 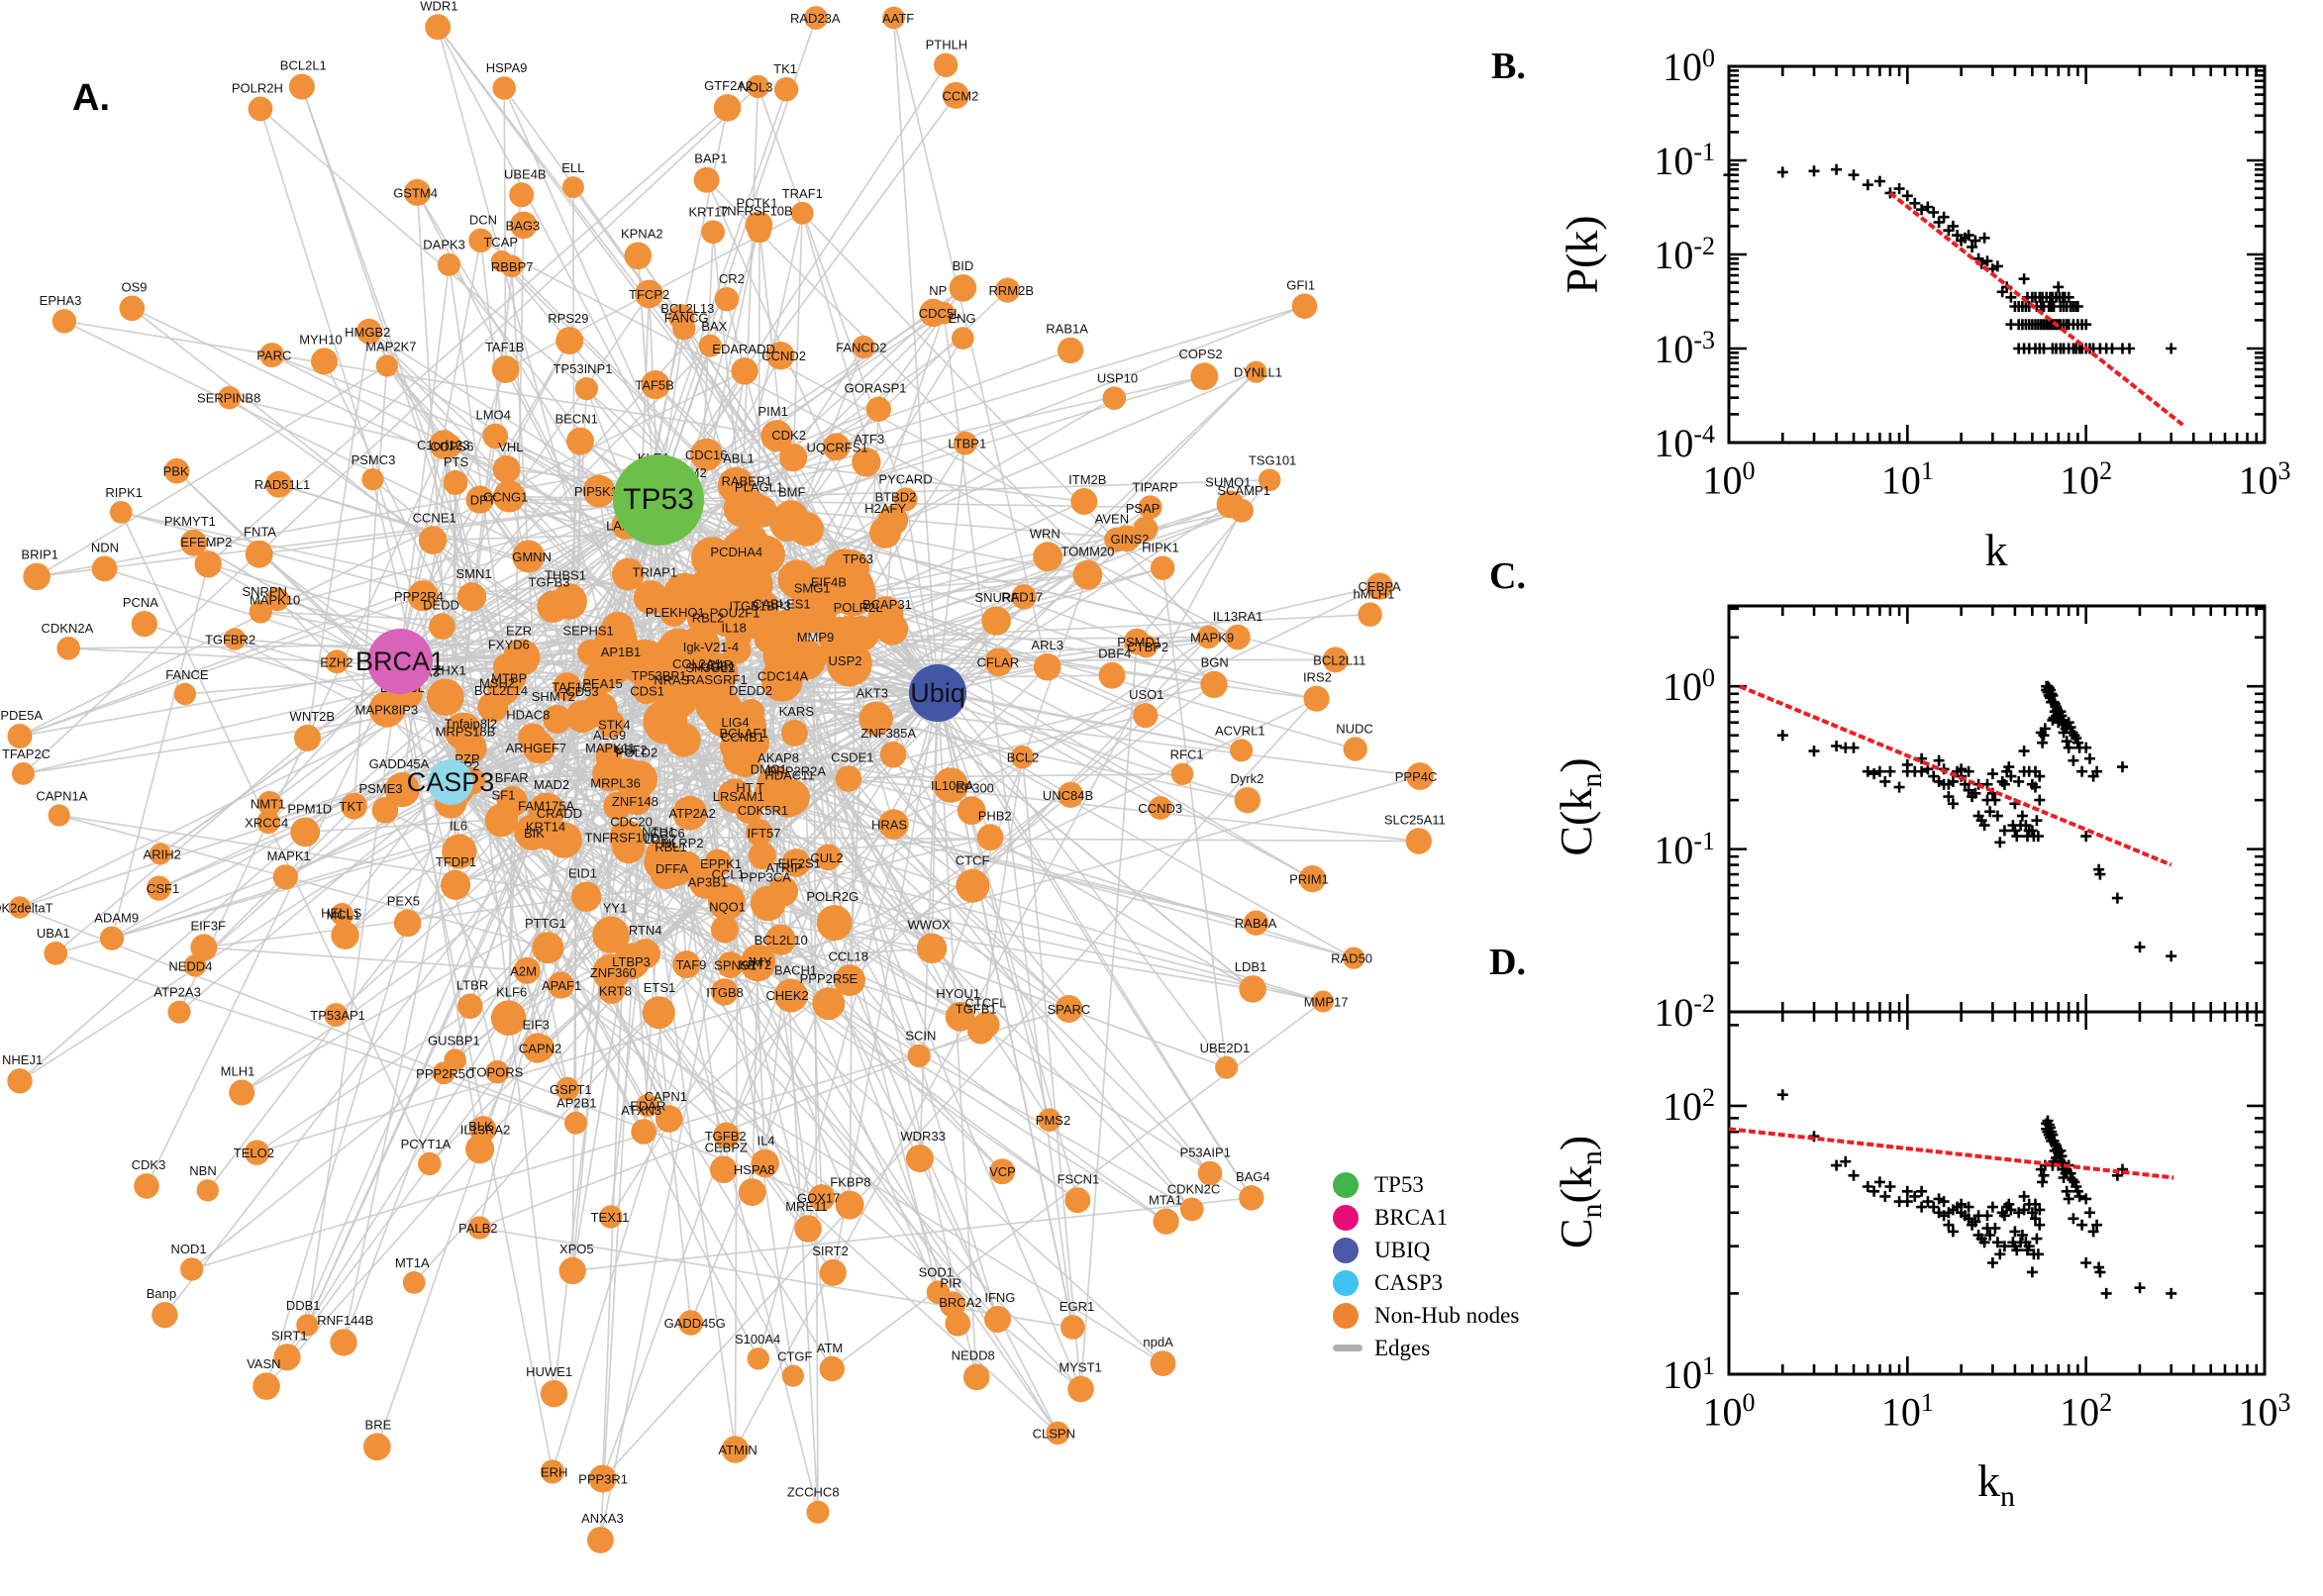 What do you see at coordinates (649, 294) in the screenshot?
I see `network-node-label: TFCP2` at bounding box center [649, 294].